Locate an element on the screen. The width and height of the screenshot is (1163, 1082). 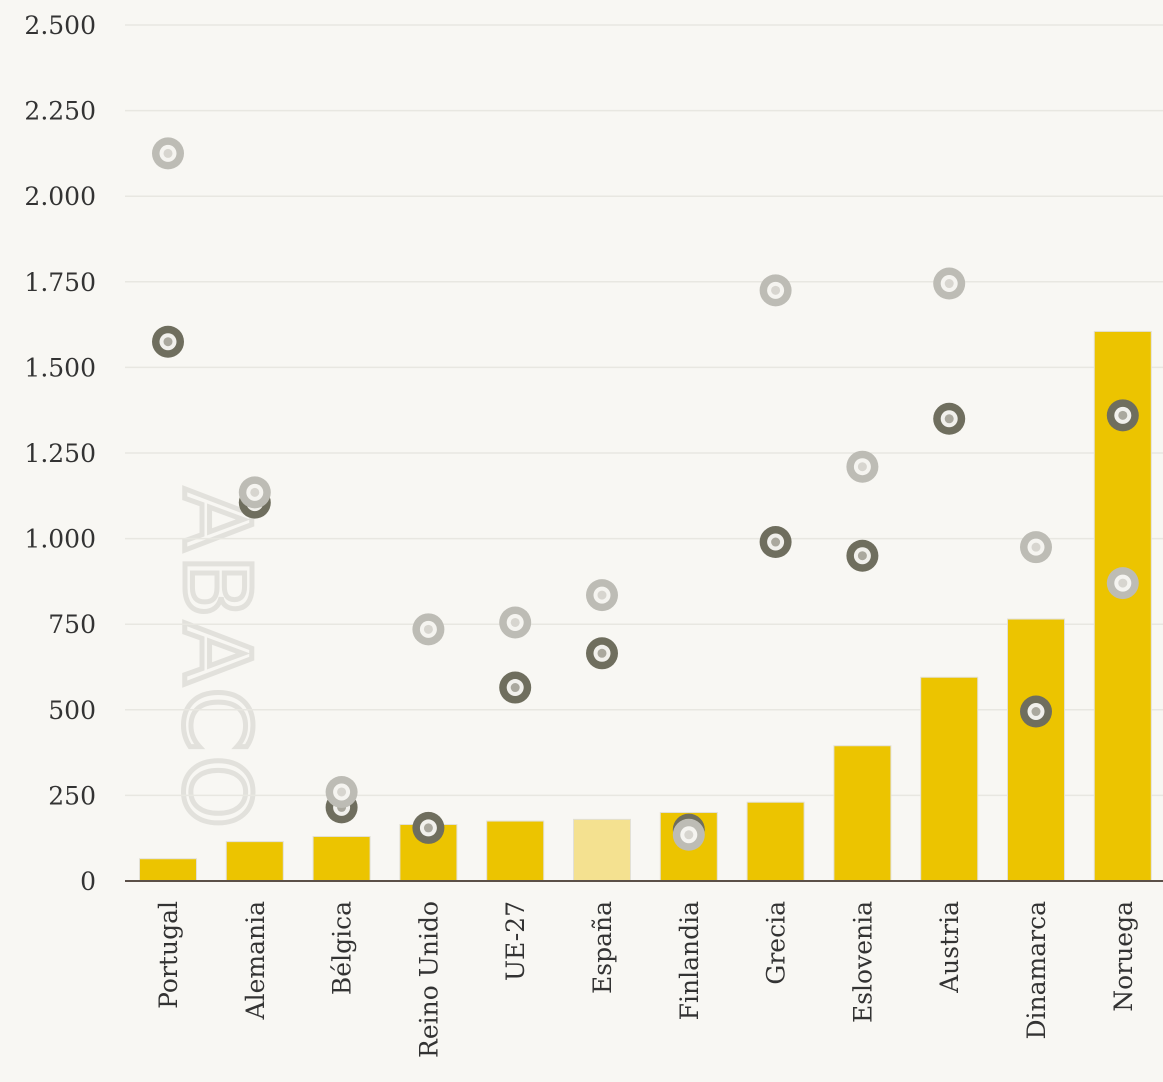
y-tick-label: 2.500 is located at coordinates (60, 25).